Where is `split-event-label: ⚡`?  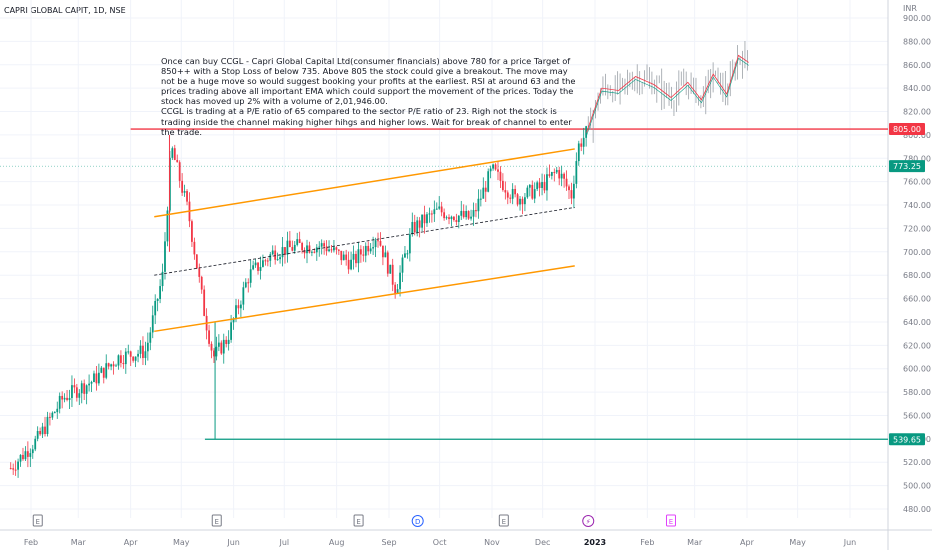 split-event-label: ⚡ is located at coordinates (588, 522).